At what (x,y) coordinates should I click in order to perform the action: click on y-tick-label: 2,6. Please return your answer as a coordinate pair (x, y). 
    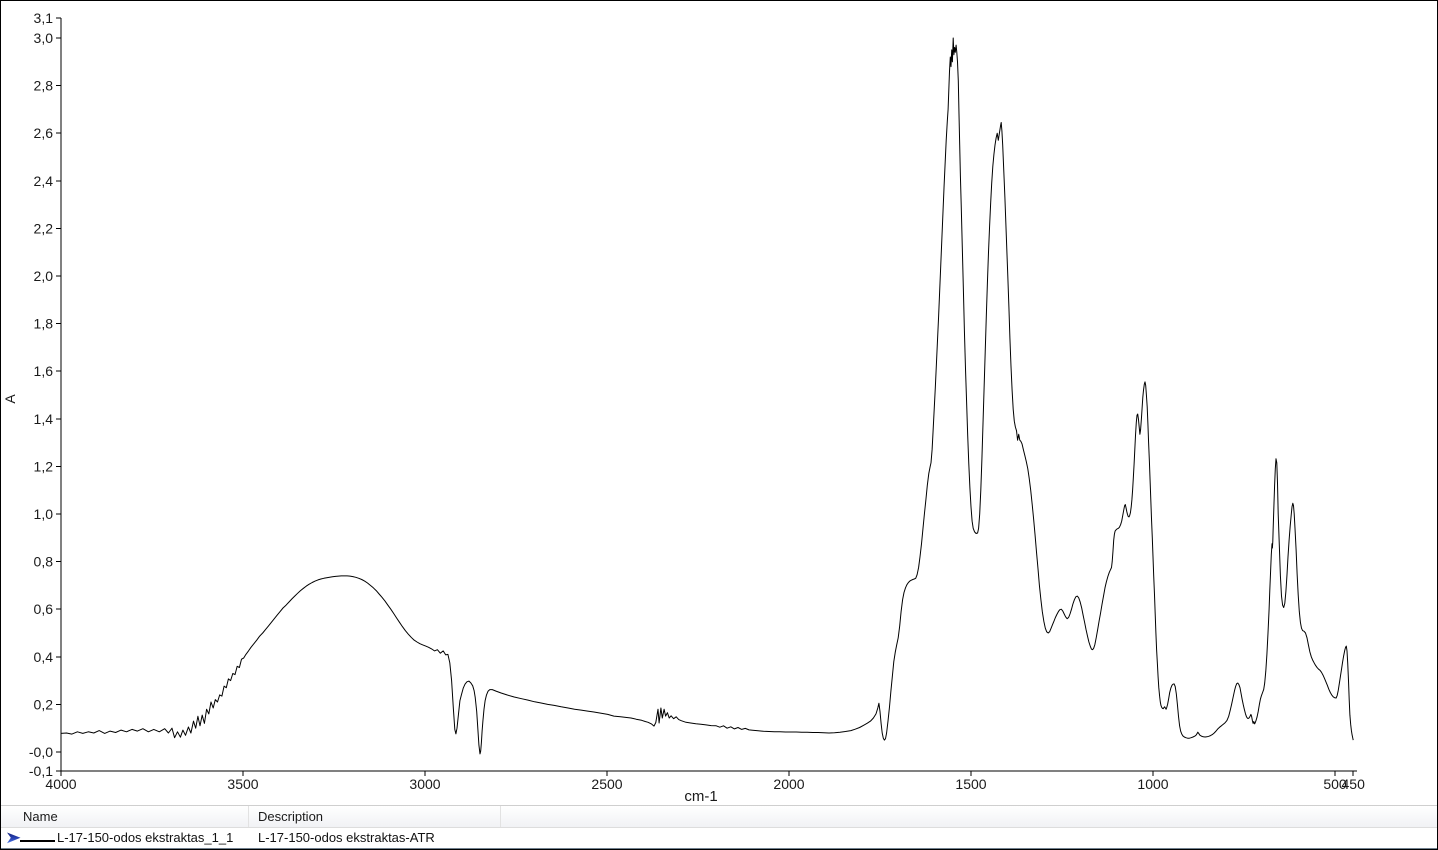
    Looking at the image, I should click on (44, 133).